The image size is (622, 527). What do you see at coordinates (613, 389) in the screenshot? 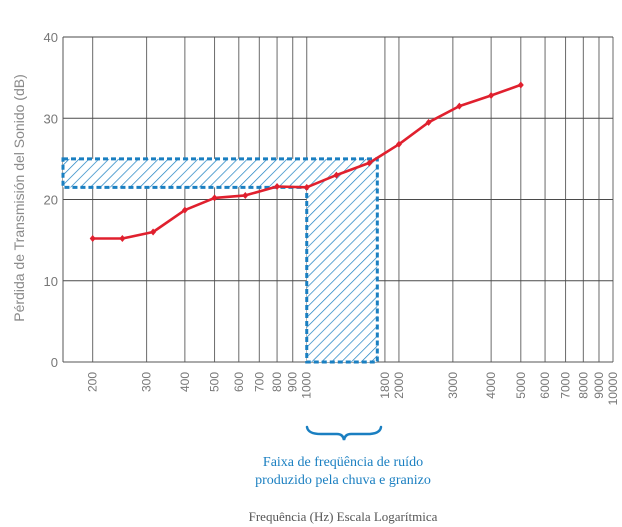
I see `x-tick-label: 10000` at bounding box center [613, 389].